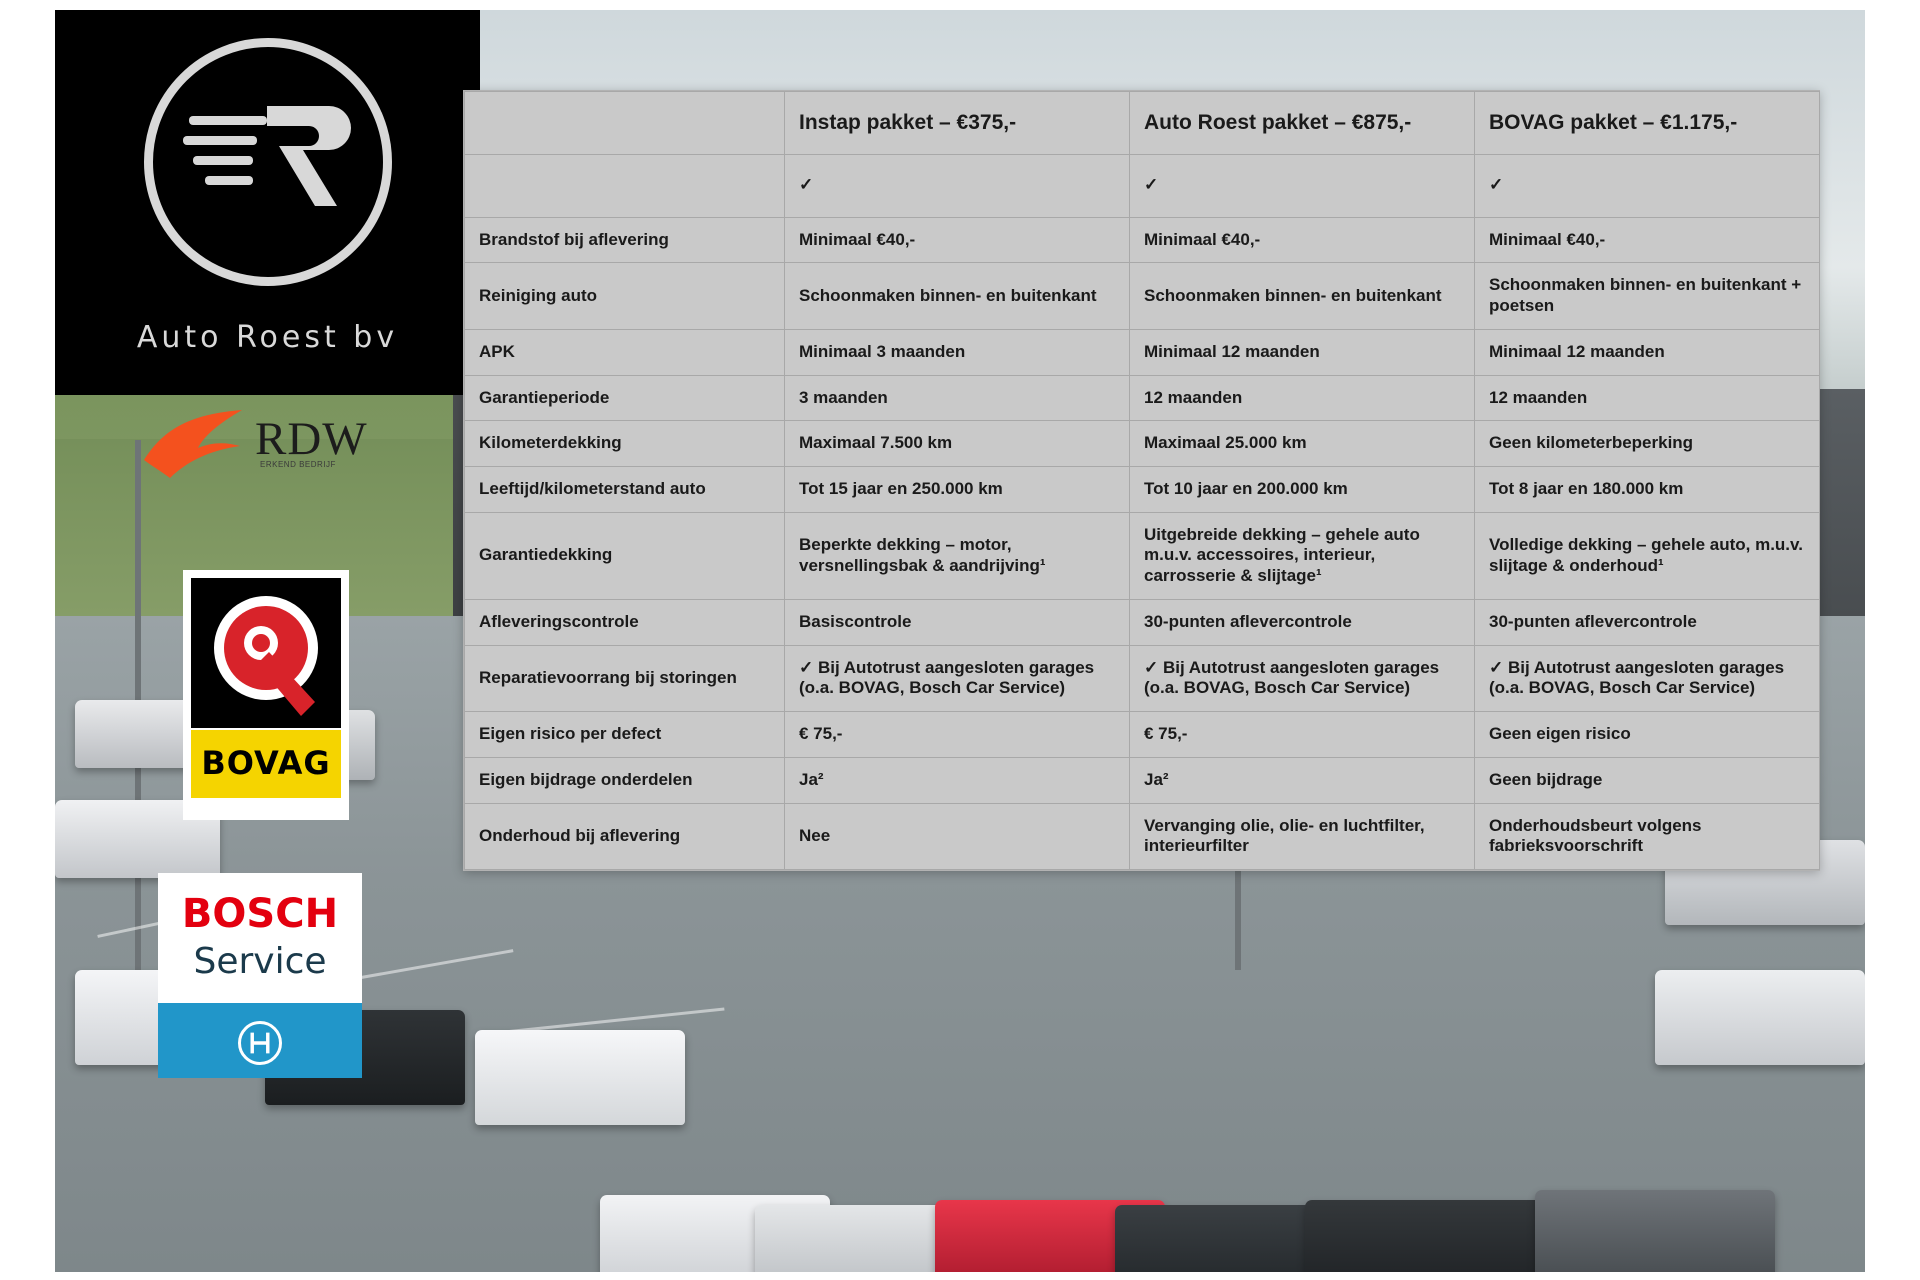 Image resolution: width=1920 pixels, height=1280 pixels. What do you see at coordinates (624, 123) in the screenshot?
I see `header-feature` at bounding box center [624, 123].